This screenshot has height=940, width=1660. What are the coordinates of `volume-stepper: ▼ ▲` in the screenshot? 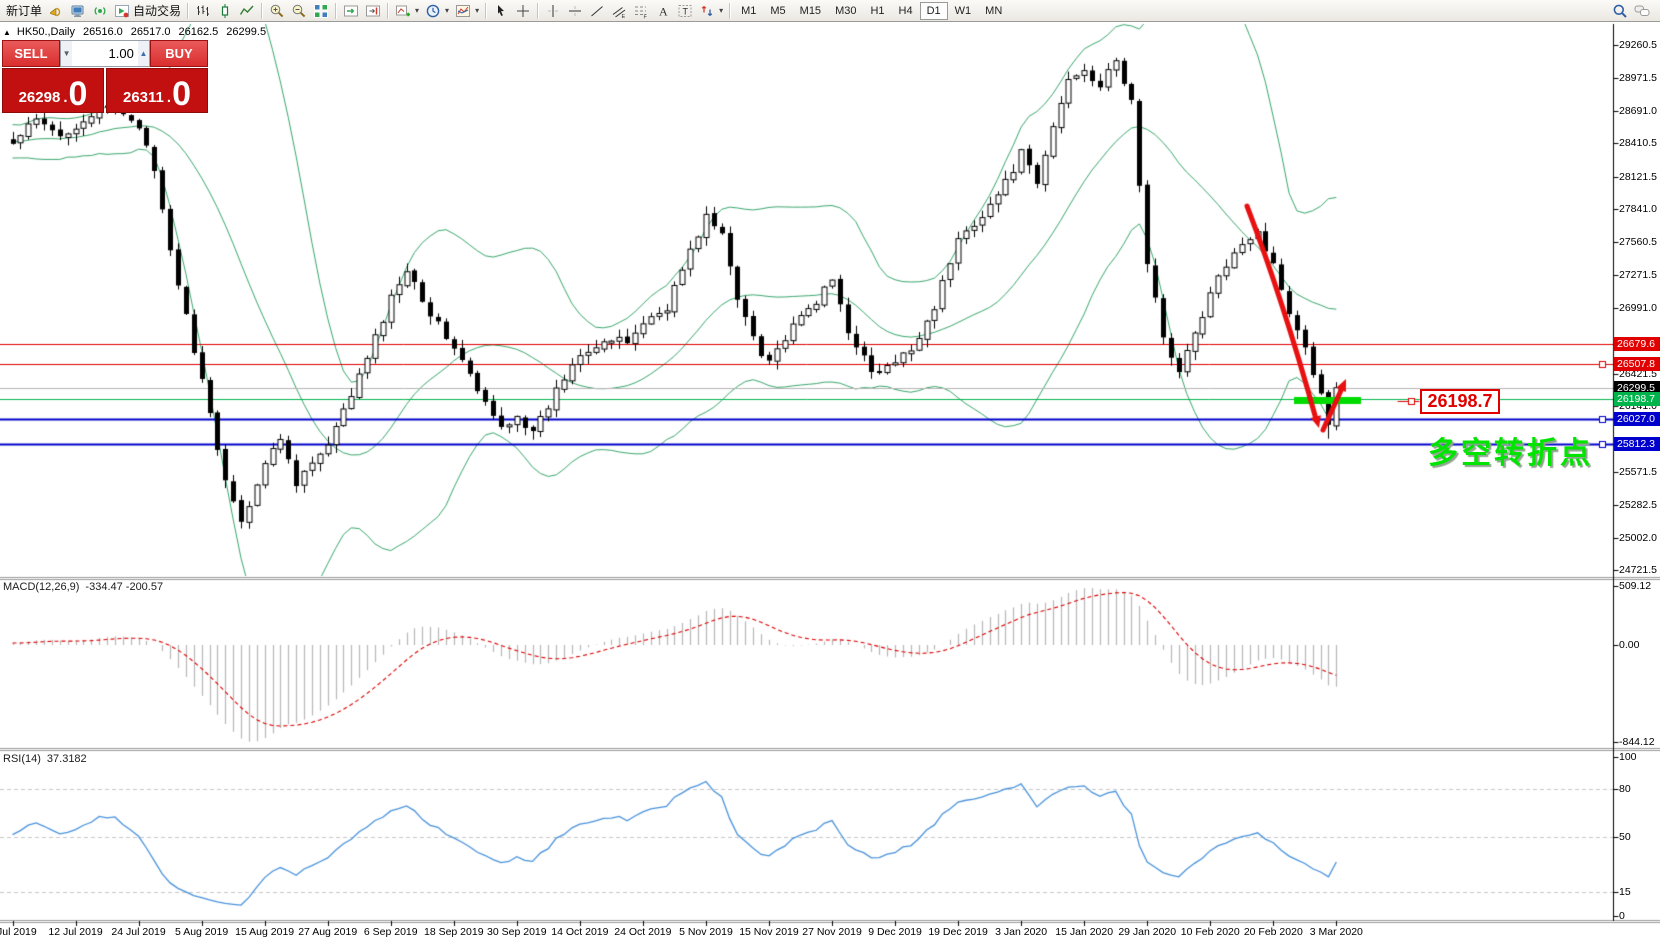 It's located at (105, 53).